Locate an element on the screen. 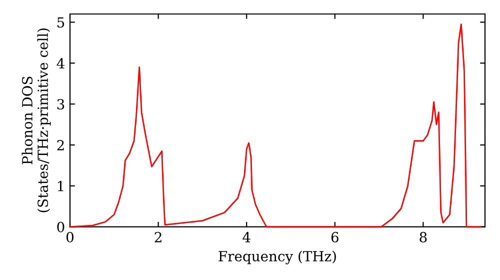  y-tick-label: 2 is located at coordinates (60, 145).